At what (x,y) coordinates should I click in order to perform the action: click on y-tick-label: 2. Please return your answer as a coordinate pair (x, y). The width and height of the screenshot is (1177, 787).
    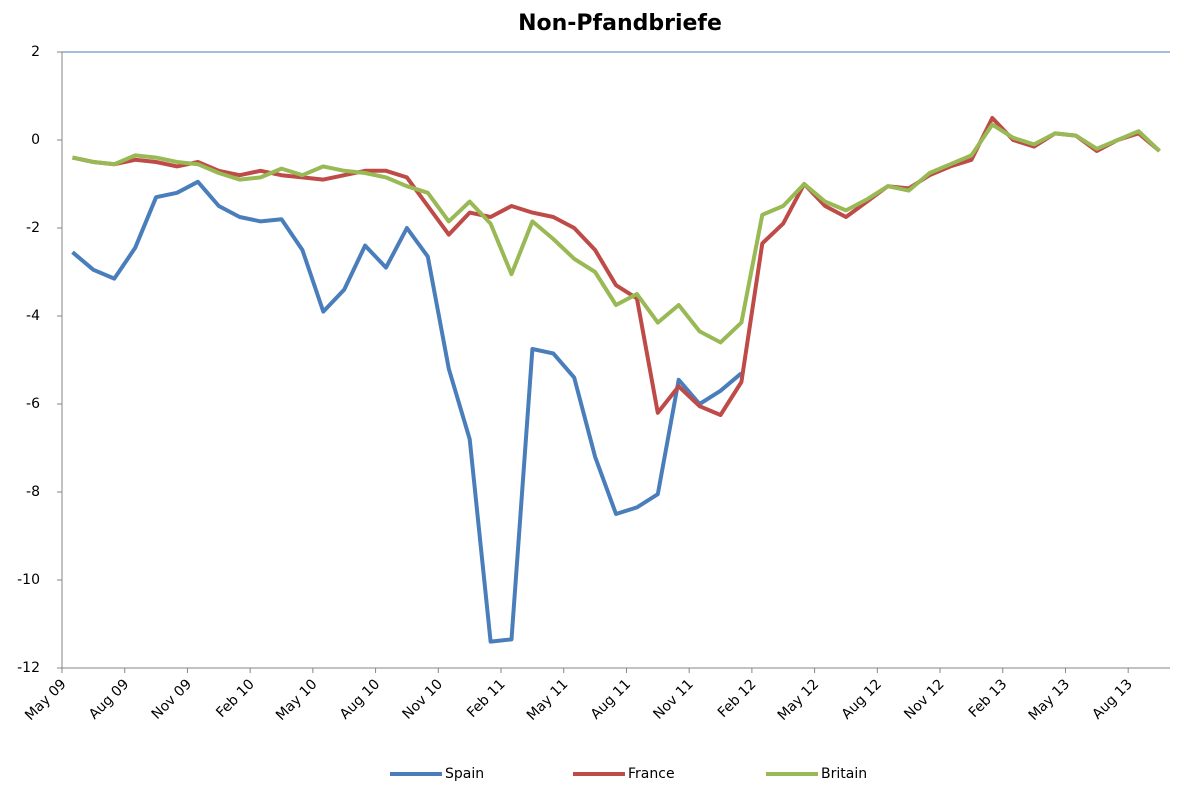
    Looking at the image, I should click on (35, 52).